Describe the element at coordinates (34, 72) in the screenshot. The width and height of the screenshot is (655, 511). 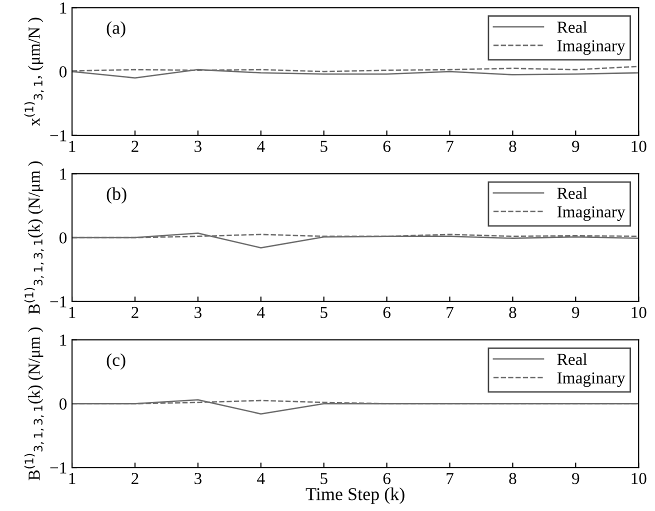
I see `y-axis-title: x$^{(1)}$$_{3,1}$, (μm/N )` at that location.